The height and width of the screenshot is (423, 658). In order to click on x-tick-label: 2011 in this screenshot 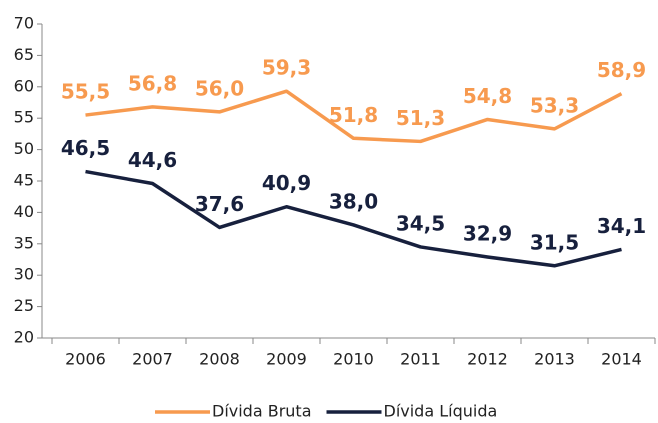, I will do `click(420, 359)`.